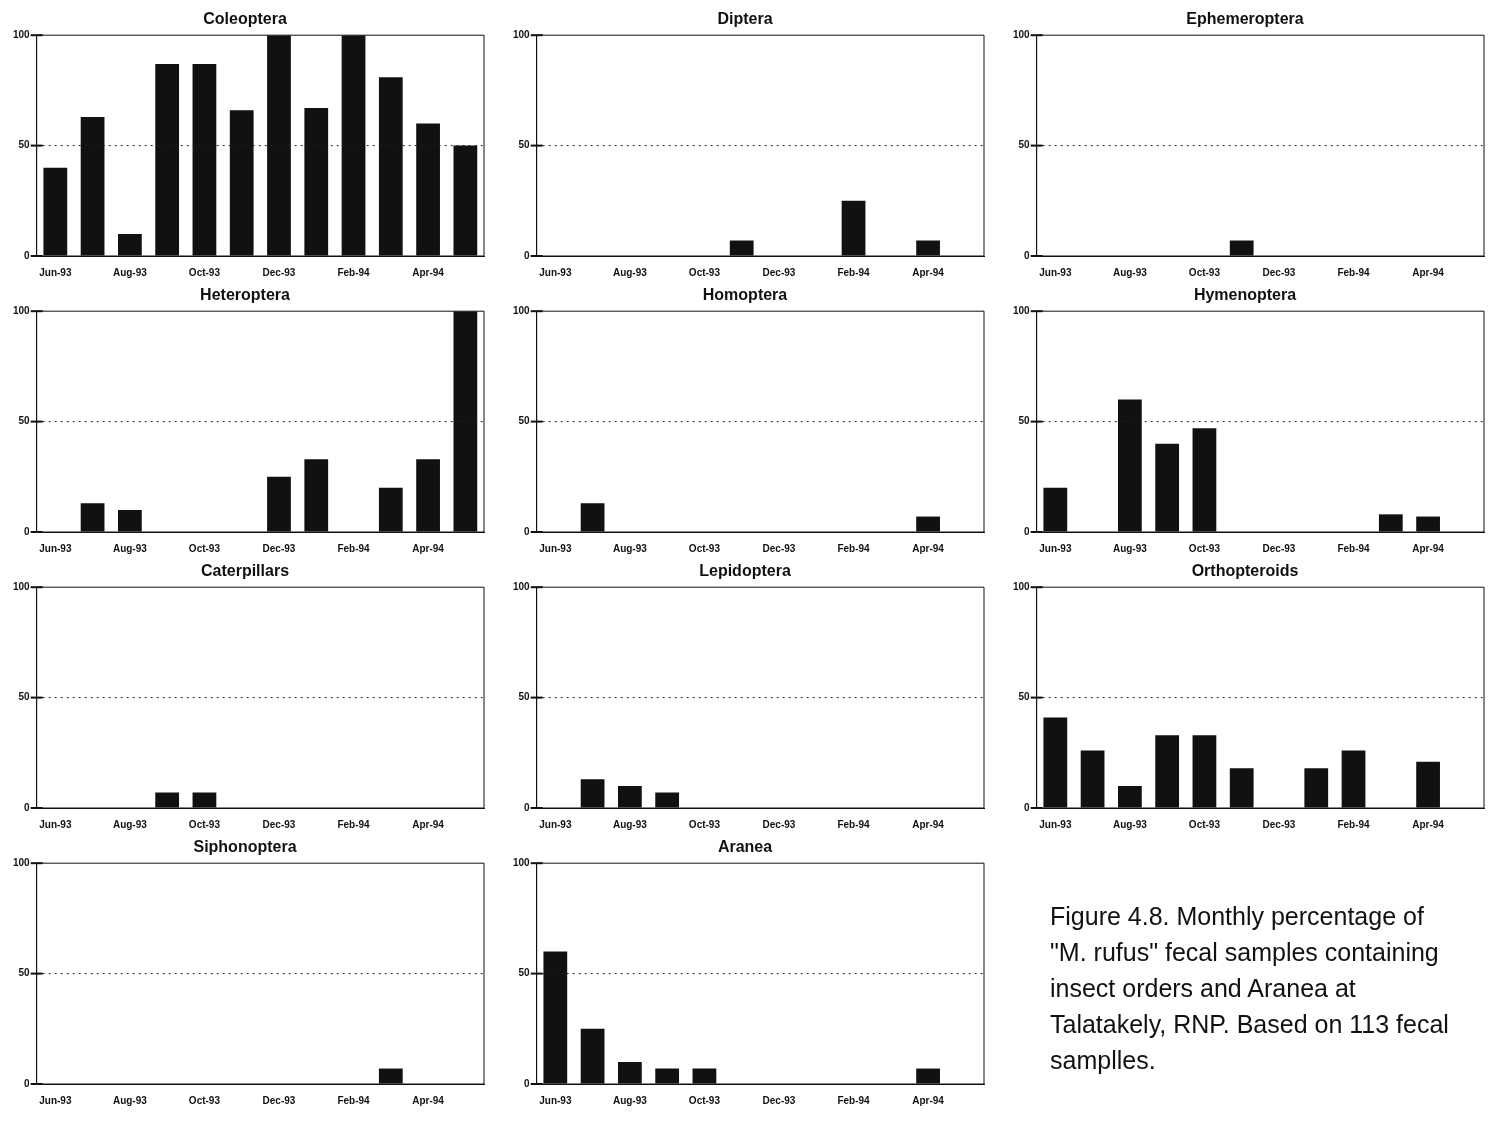 This screenshot has width=1503, height=1127. Describe the element at coordinates (245, 571) in the screenshot. I see `chart-title: Caterpillars` at that location.